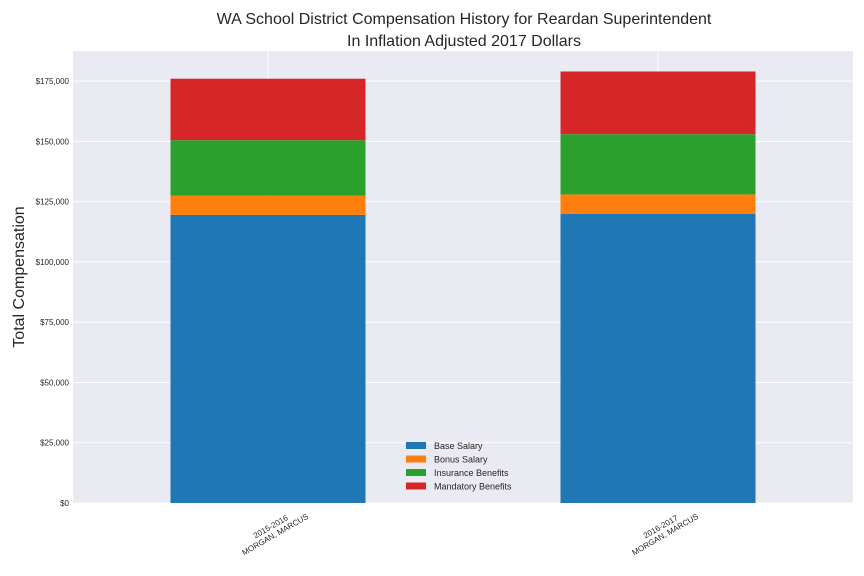  Describe the element at coordinates (19, 276) in the screenshot. I see `y-axis-label: Total Compensation` at that location.